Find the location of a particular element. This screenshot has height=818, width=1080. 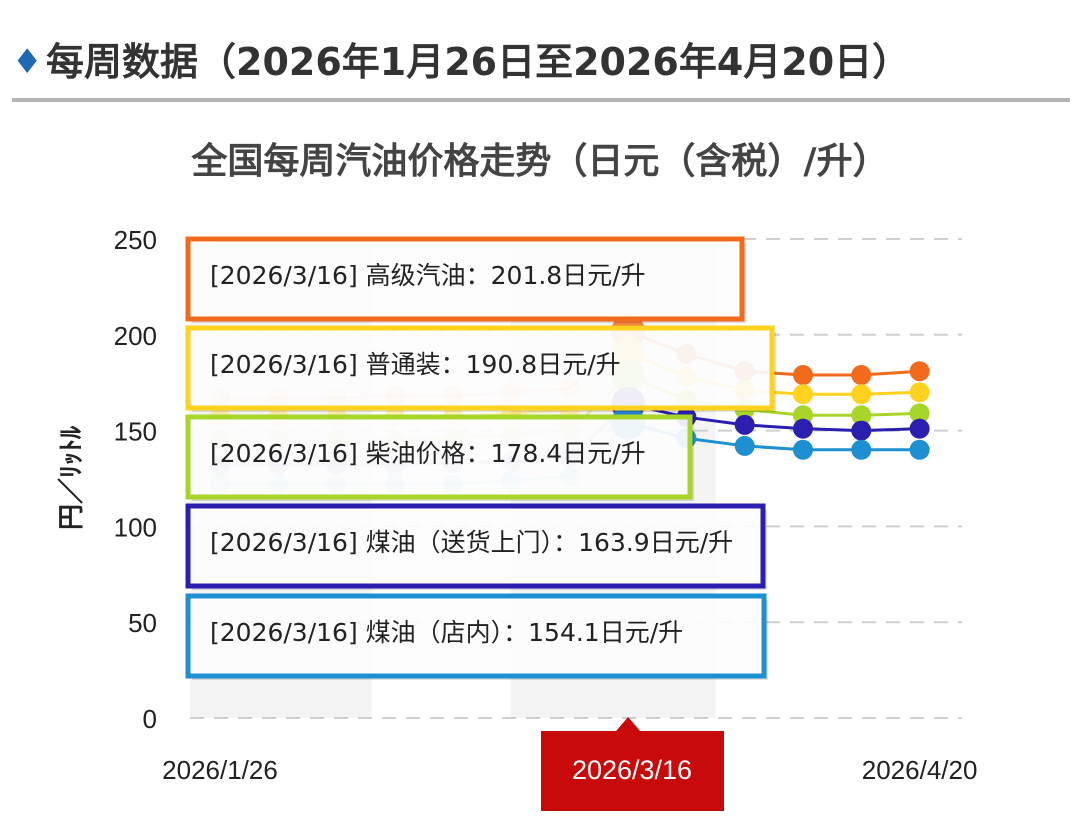

tooltip-text-4: [2026/3/16] 煤油（送货上门）：163.9日元/升 is located at coordinates (471, 542).